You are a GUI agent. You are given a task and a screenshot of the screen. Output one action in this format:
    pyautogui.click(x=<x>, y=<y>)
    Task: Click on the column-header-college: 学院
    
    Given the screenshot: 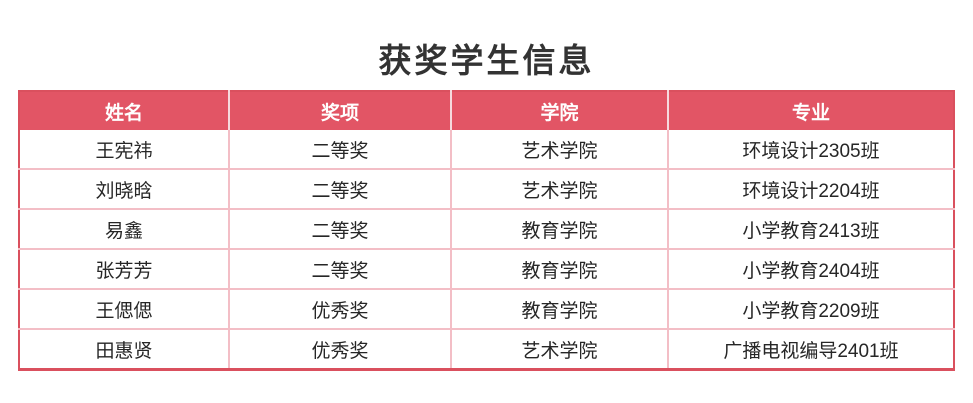 What is the action you would take?
    pyautogui.click(x=559, y=110)
    